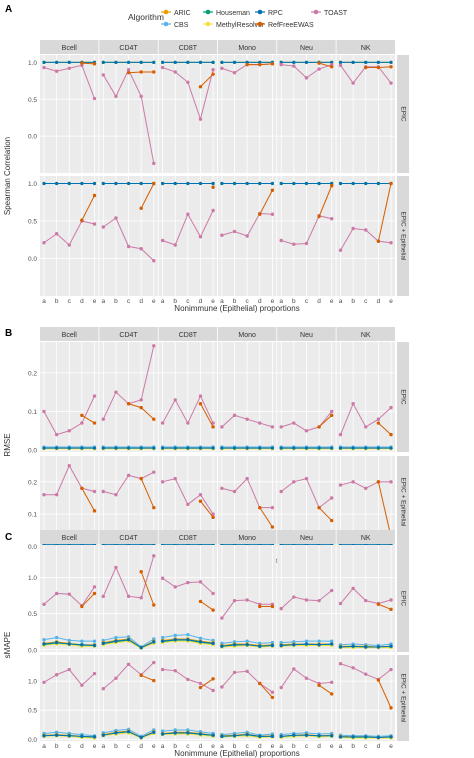 The height and width of the screenshot is (758, 474). Describe the element at coordinates (32, 222) in the screenshot. I see `y-tick-label: 0.5` at that location.